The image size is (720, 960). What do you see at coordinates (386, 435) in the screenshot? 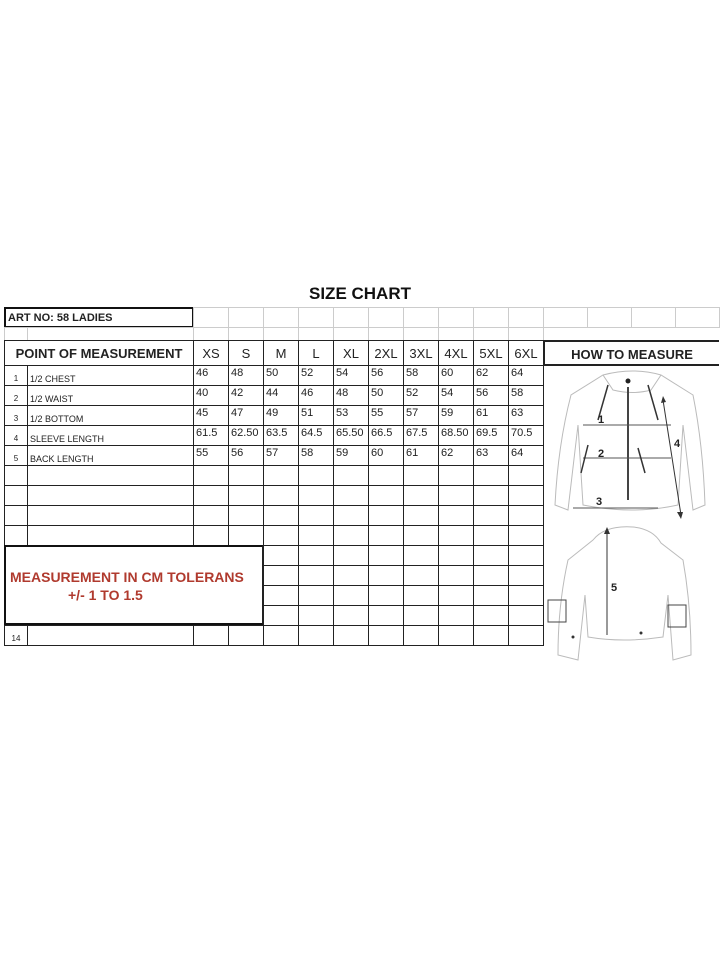
I see `size-value: 66.5` at bounding box center [386, 435].